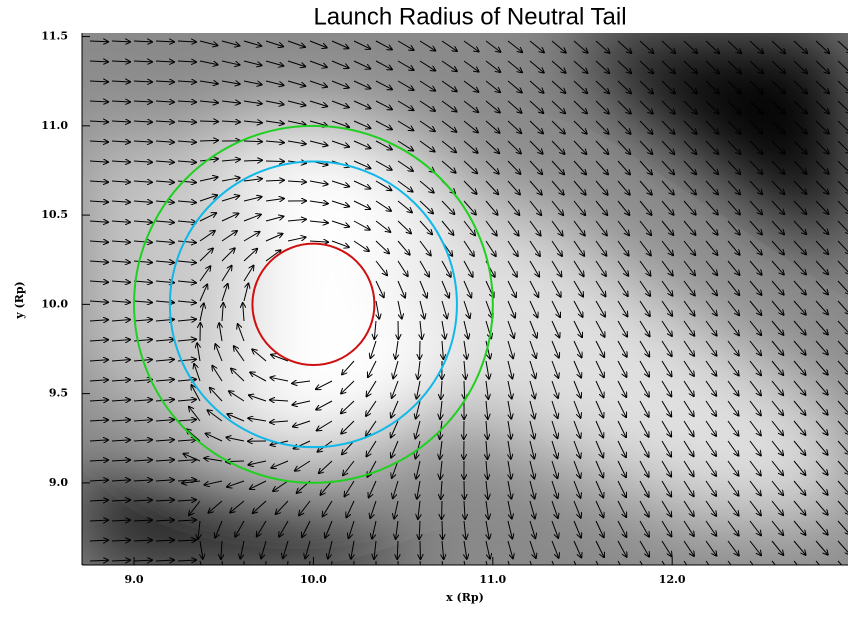 Image resolution: width=857 pixels, height=618 pixels. Describe the element at coordinates (133, 579) in the screenshot. I see `x-tick-label: 9.0` at that location.